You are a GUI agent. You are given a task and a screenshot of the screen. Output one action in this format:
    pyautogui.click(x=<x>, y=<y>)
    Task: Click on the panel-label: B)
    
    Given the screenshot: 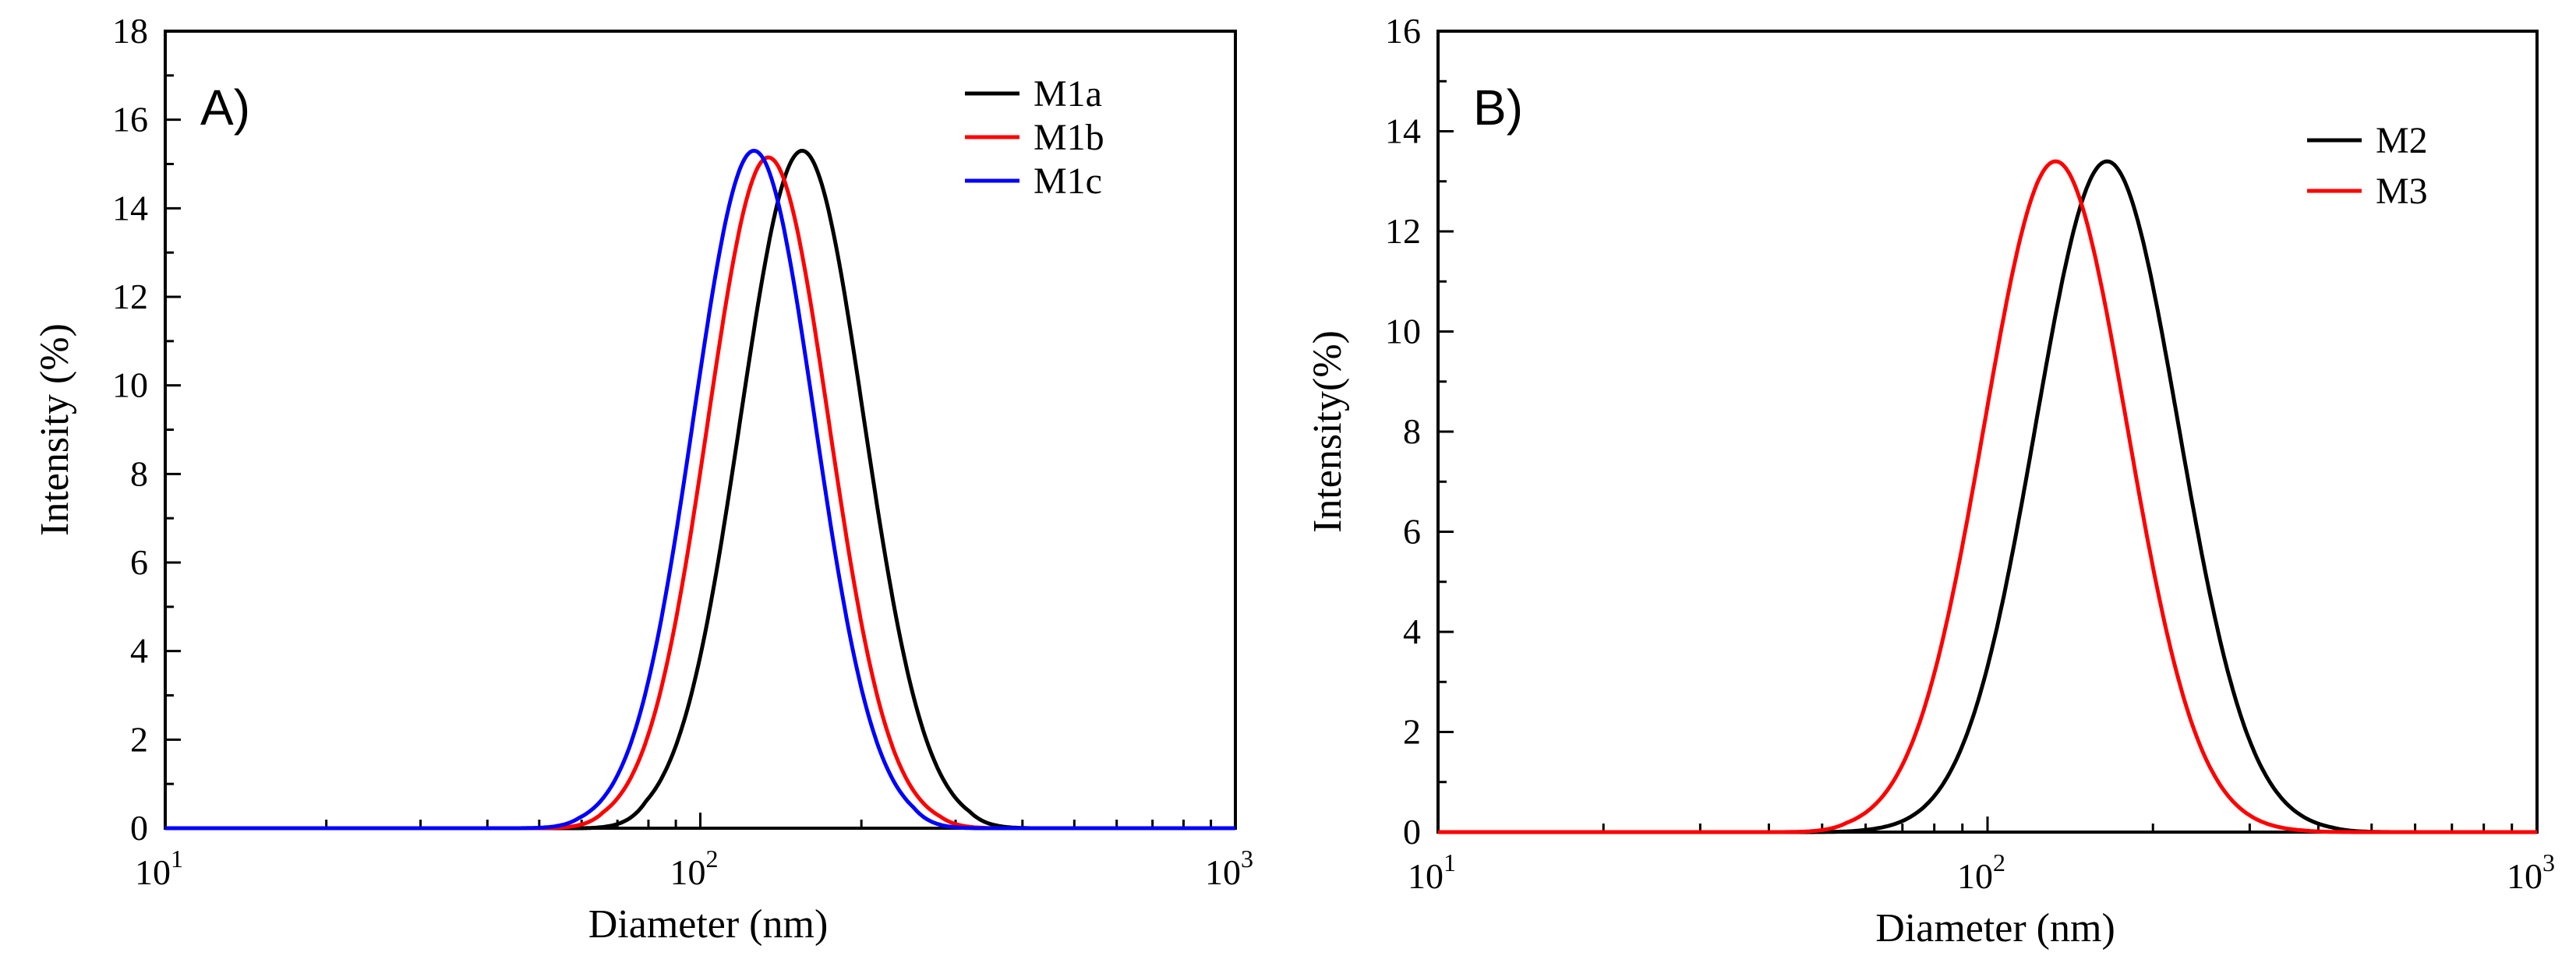 What is the action you would take?
    pyautogui.click(x=1498, y=108)
    